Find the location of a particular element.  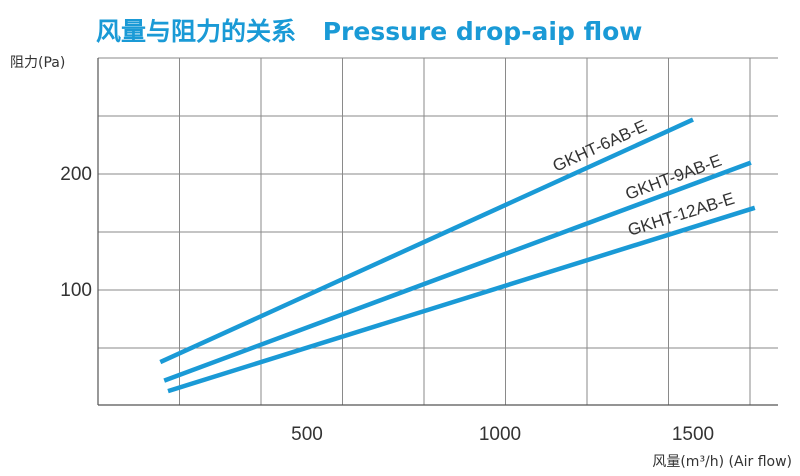

chart-title-cn: 风量与阻力的关系 is located at coordinates (196, 31).